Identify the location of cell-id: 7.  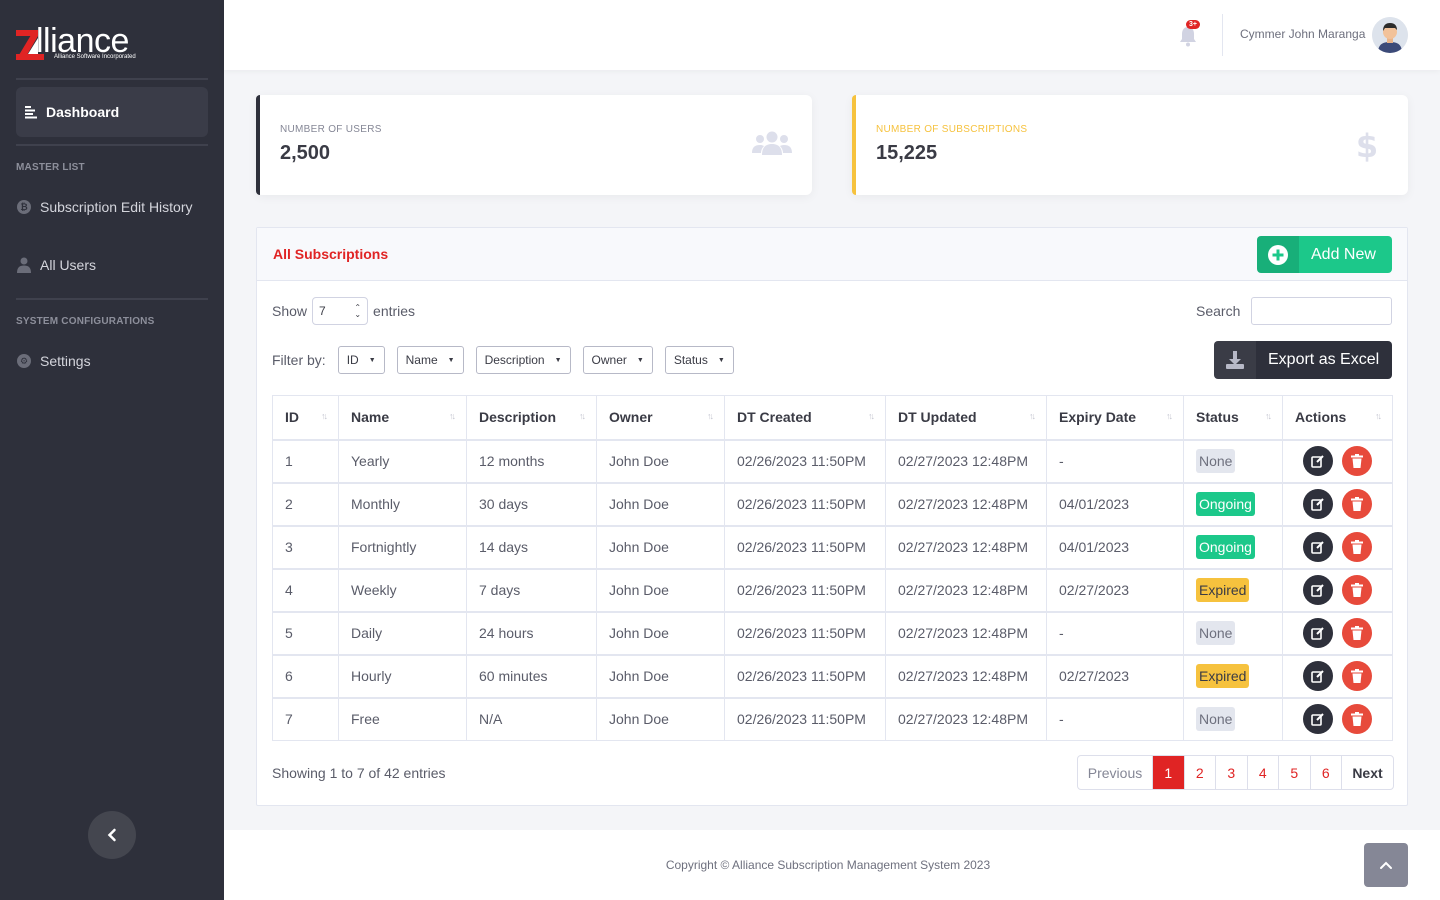
(305, 718).